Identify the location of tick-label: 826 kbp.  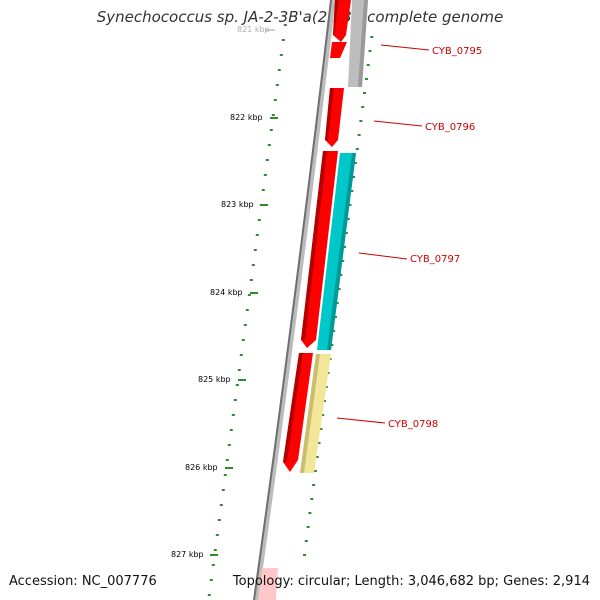
(201, 467).